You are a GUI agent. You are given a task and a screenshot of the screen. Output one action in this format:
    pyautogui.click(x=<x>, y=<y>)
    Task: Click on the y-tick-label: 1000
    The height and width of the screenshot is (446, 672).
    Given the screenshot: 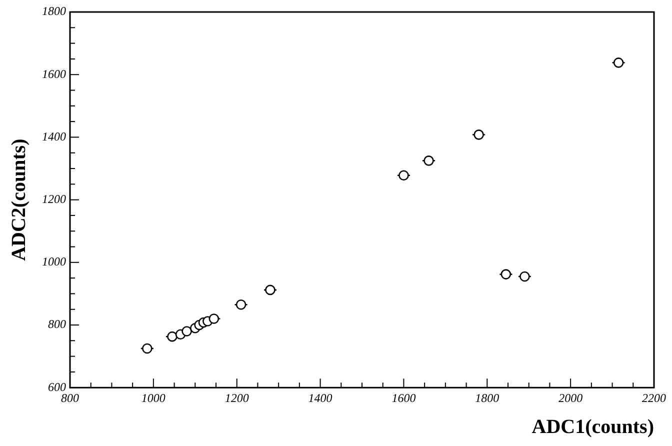 What is the action you would take?
    pyautogui.click(x=54, y=261)
    